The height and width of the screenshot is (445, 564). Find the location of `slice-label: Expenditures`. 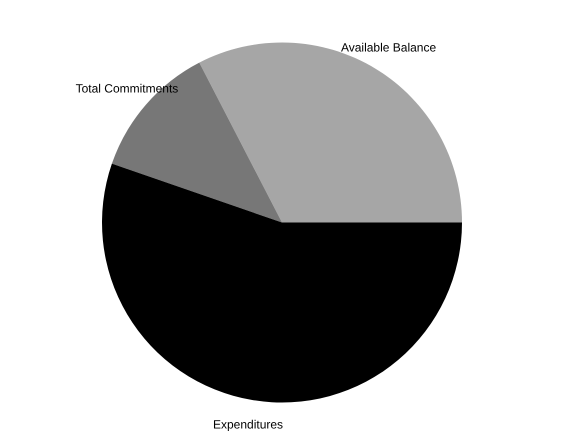

slice-label: Expenditures is located at coordinates (248, 425).